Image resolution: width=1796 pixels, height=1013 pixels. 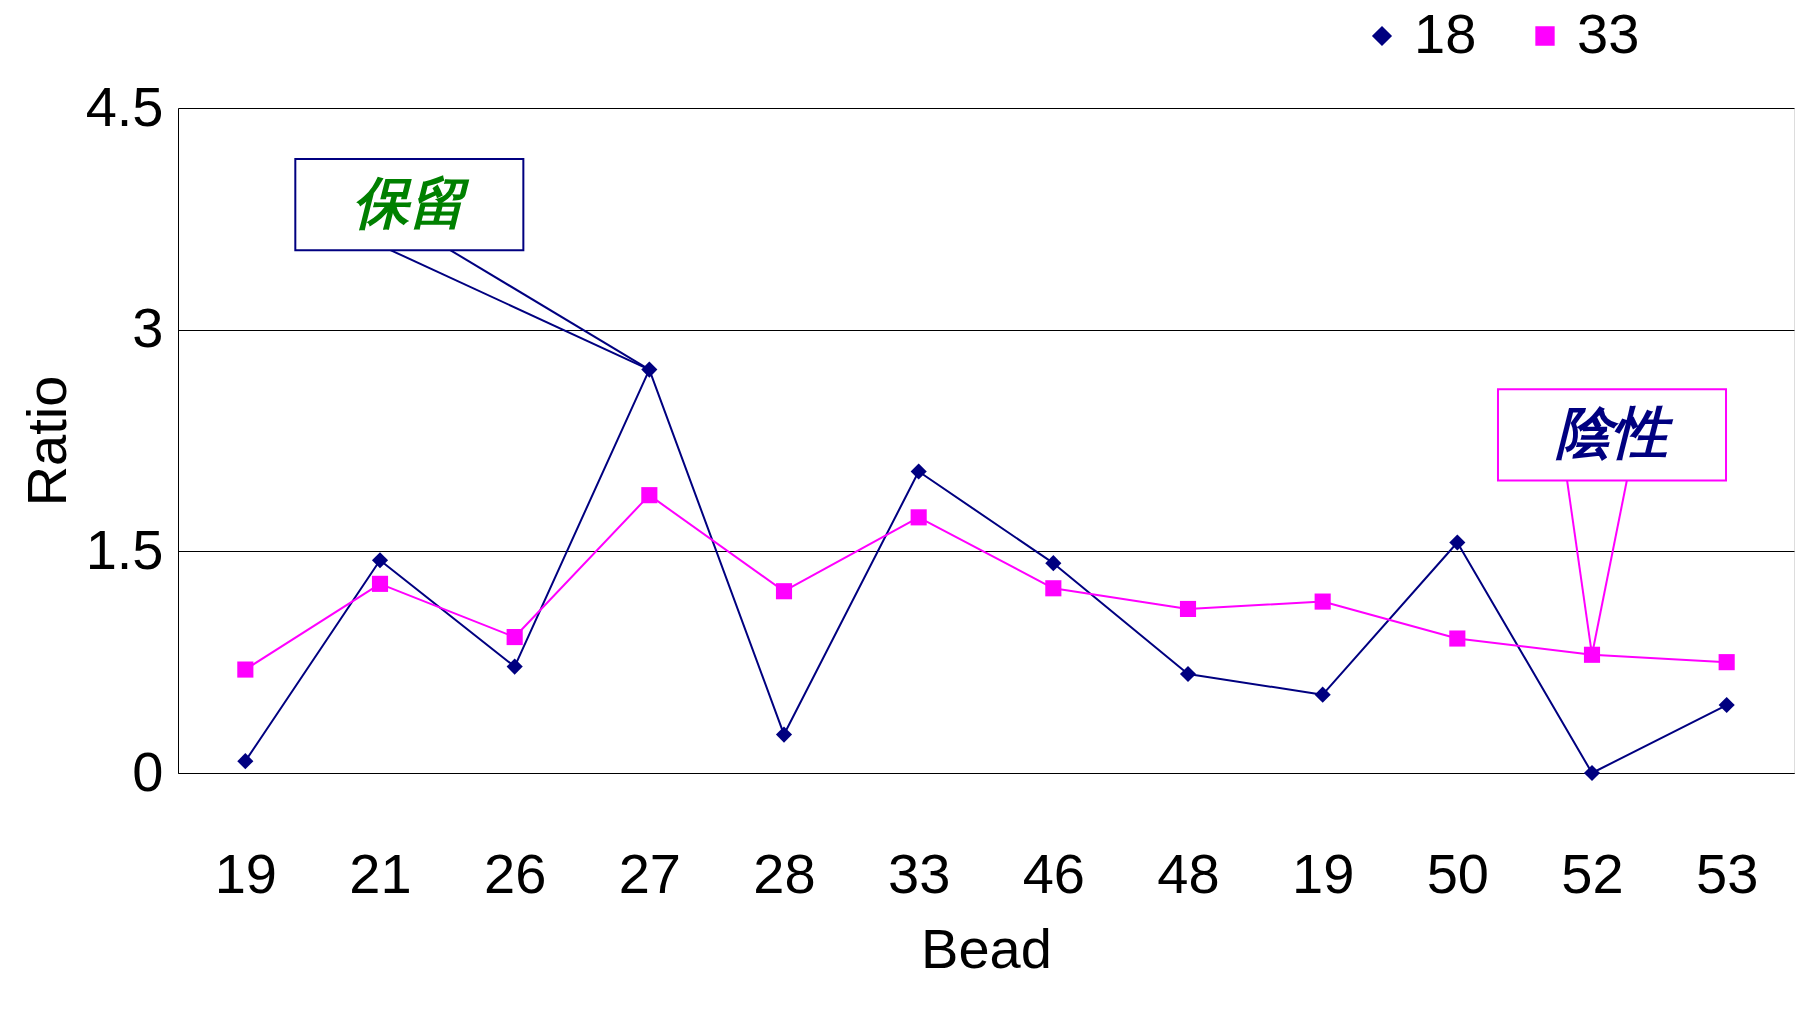 What do you see at coordinates (919, 873) in the screenshot?
I see `x-tick-label: 33` at bounding box center [919, 873].